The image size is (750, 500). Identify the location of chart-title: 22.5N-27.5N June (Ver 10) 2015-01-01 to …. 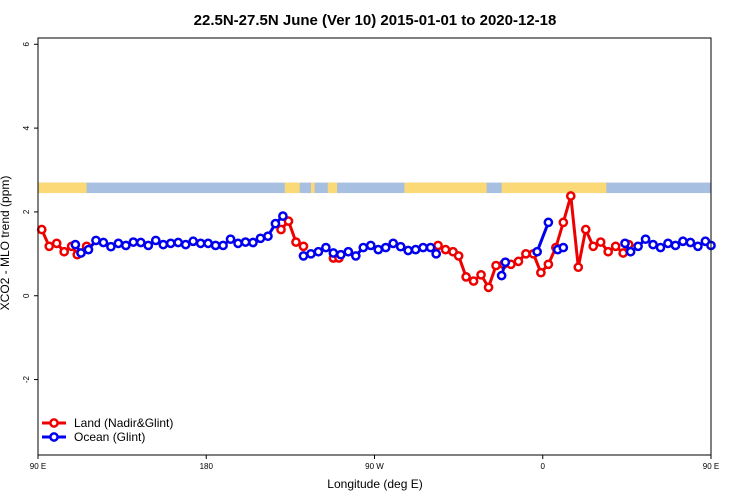
(375, 20).